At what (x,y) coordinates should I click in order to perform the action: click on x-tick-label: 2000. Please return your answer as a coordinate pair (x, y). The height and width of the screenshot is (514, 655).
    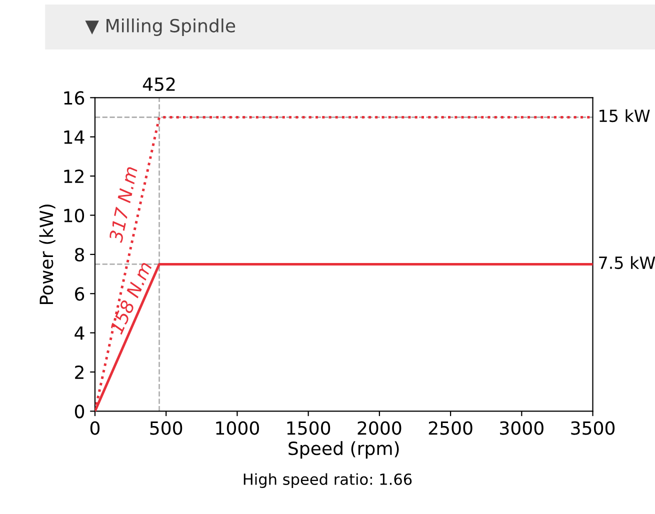
    Looking at the image, I should click on (380, 428).